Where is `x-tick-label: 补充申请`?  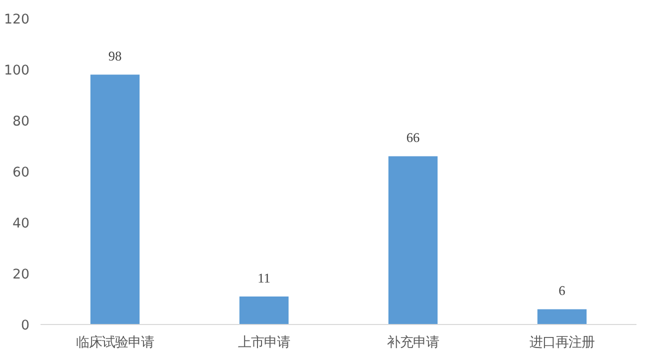 x-tick-label: 补充申请 is located at coordinates (413, 343).